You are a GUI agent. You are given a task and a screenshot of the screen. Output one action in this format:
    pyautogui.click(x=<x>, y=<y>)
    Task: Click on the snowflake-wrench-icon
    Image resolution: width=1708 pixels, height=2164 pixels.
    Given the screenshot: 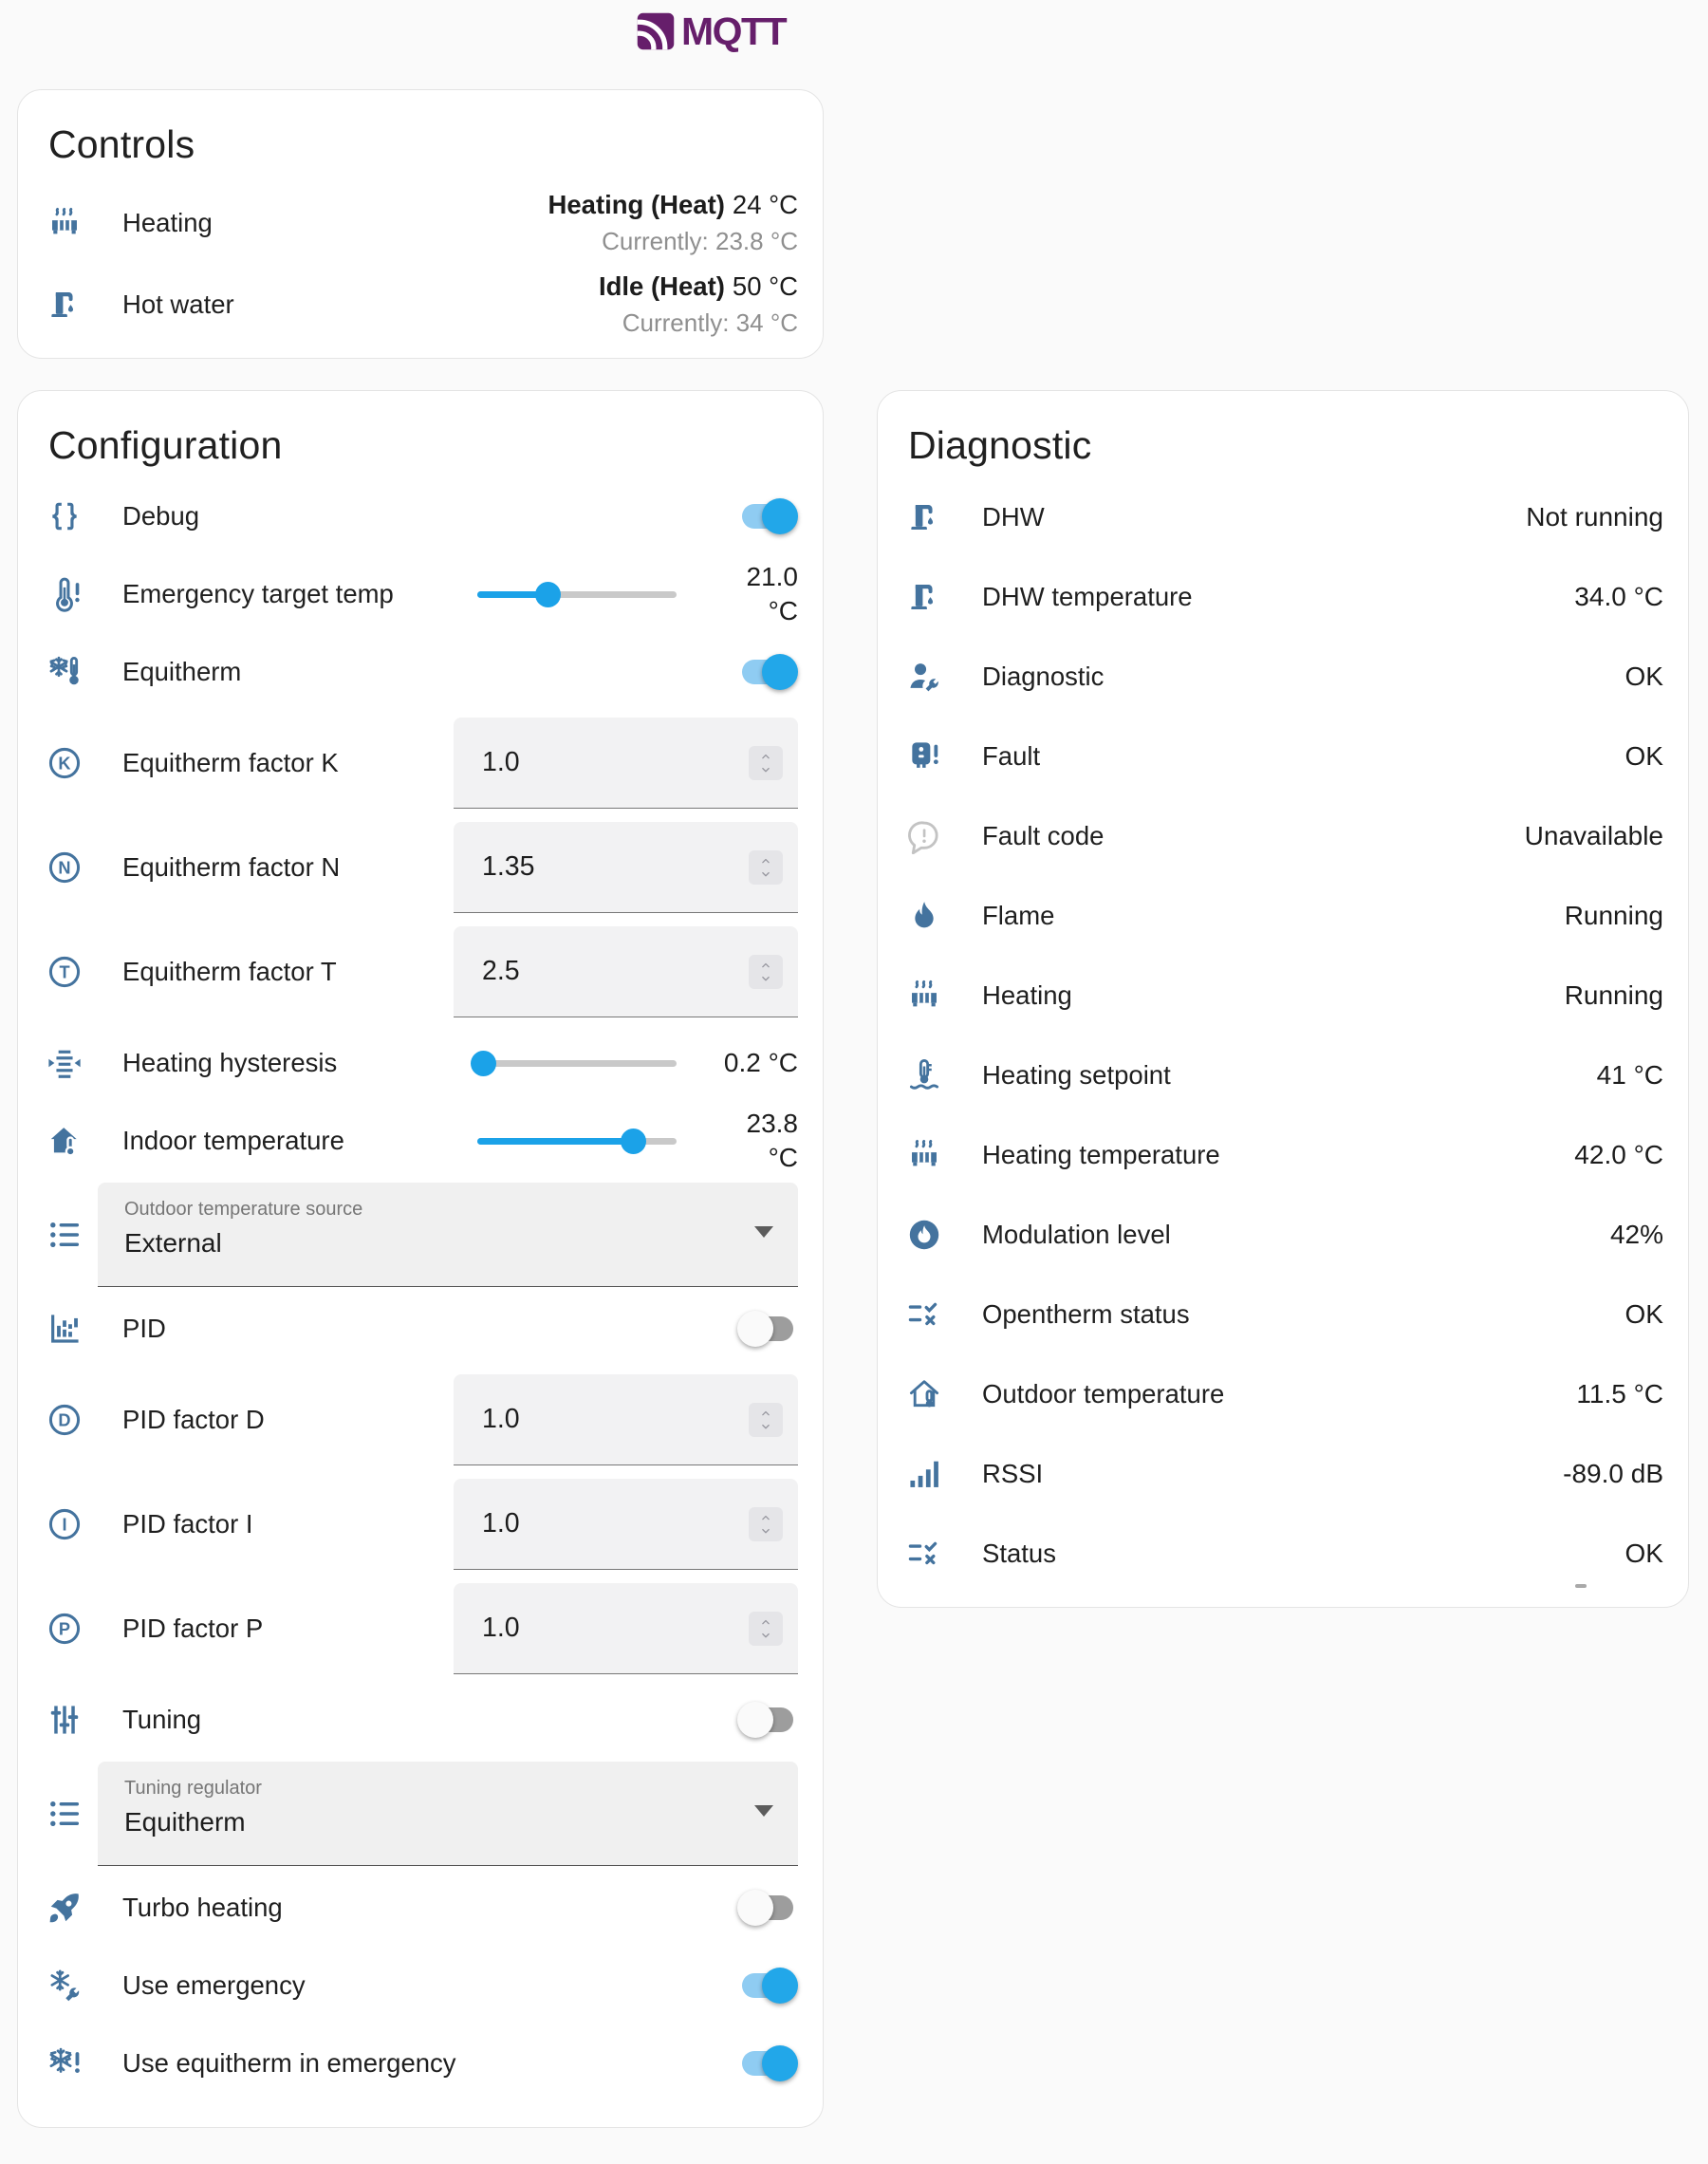 What is the action you would take?
    pyautogui.click(x=65, y=1986)
    